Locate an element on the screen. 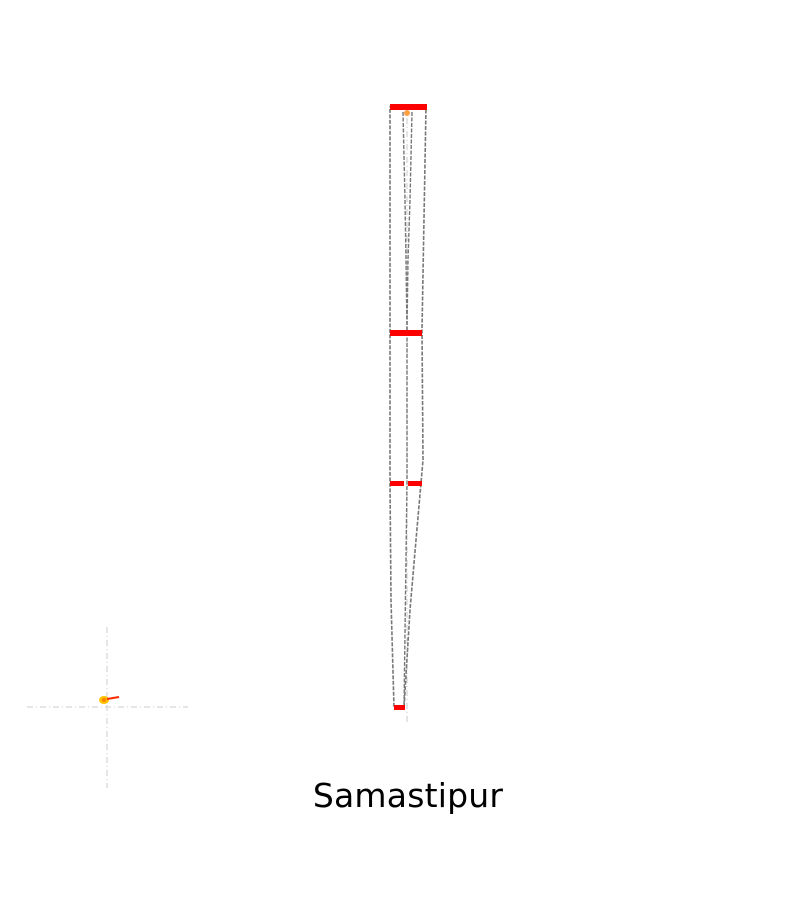  level-marker-middle-right is located at coordinates (415, 483).